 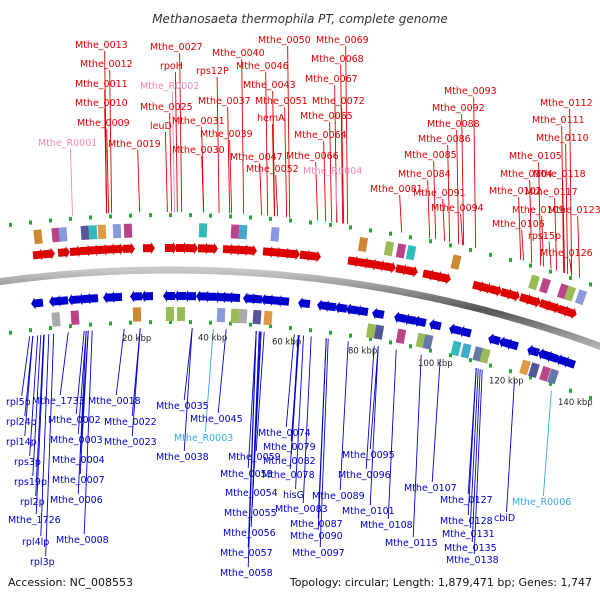 What do you see at coordinates (18, 402) in the screenshot?
I see `gene-label: rpl5p` at bounding box center [18, 402].